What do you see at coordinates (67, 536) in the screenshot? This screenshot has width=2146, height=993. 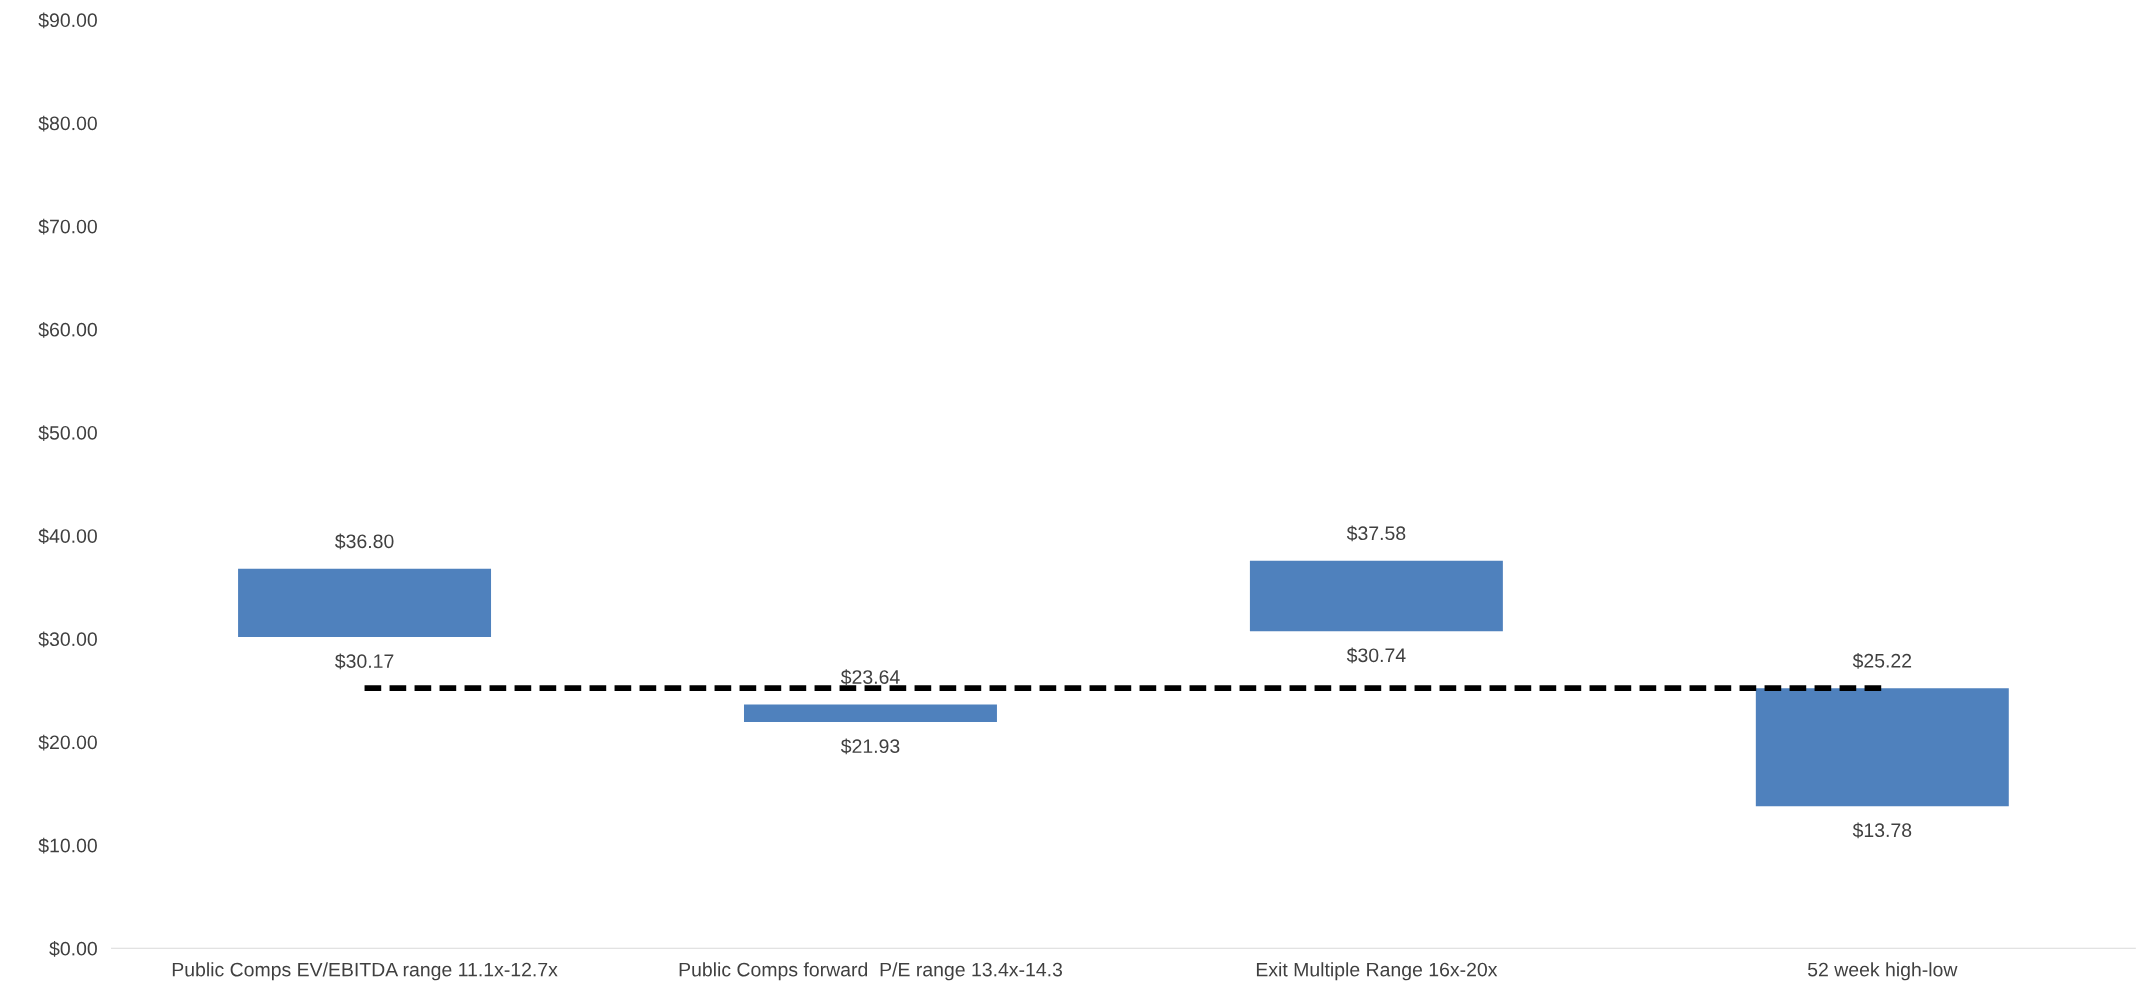 I see `y-tick-label: $40.00` at bounding box center [67, 536].